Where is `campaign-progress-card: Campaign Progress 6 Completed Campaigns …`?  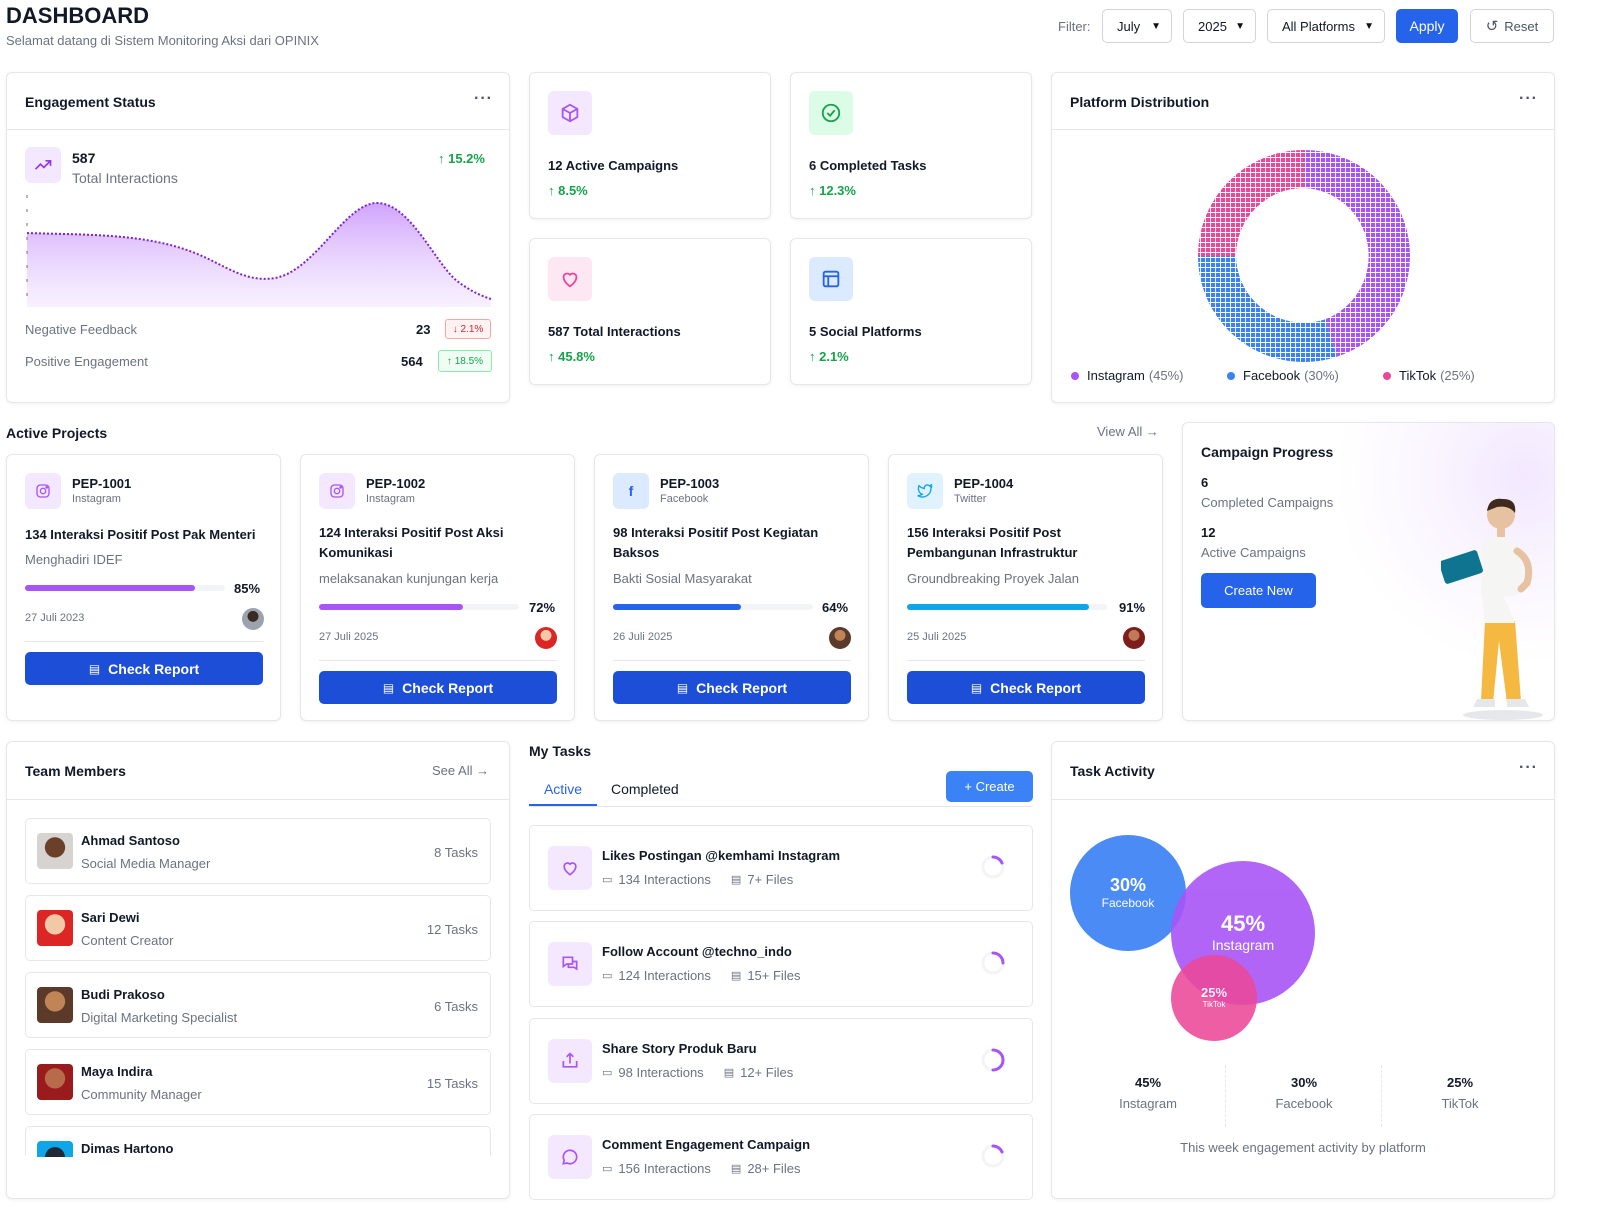 campaign-progress-card: Campaign Progress 6 Completed Campaigns … is located at coordinates (1368, 571).